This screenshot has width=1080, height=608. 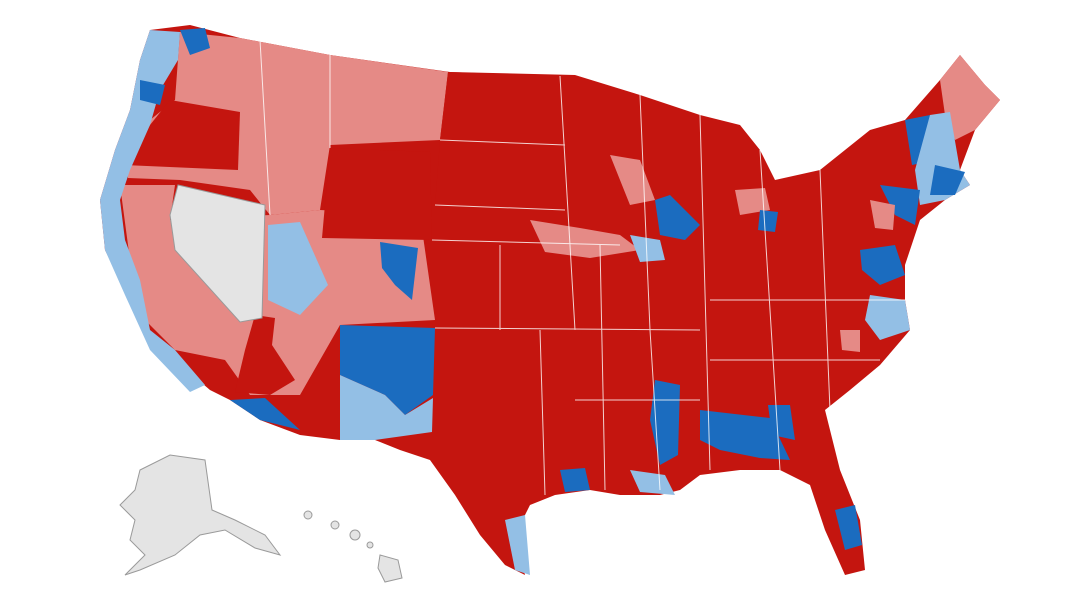 What do you see at coordinates (575, 480) in the screenshot?
I see `region-houston` at bounding box center [575, 480].